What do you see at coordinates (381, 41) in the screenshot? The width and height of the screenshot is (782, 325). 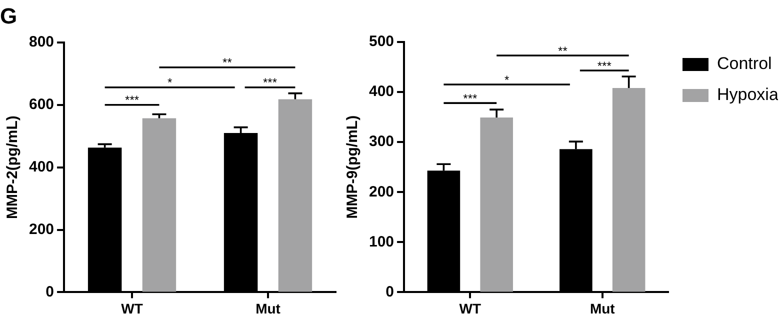 I see `y-tick-label: 500` at bounding box center [381, 41].